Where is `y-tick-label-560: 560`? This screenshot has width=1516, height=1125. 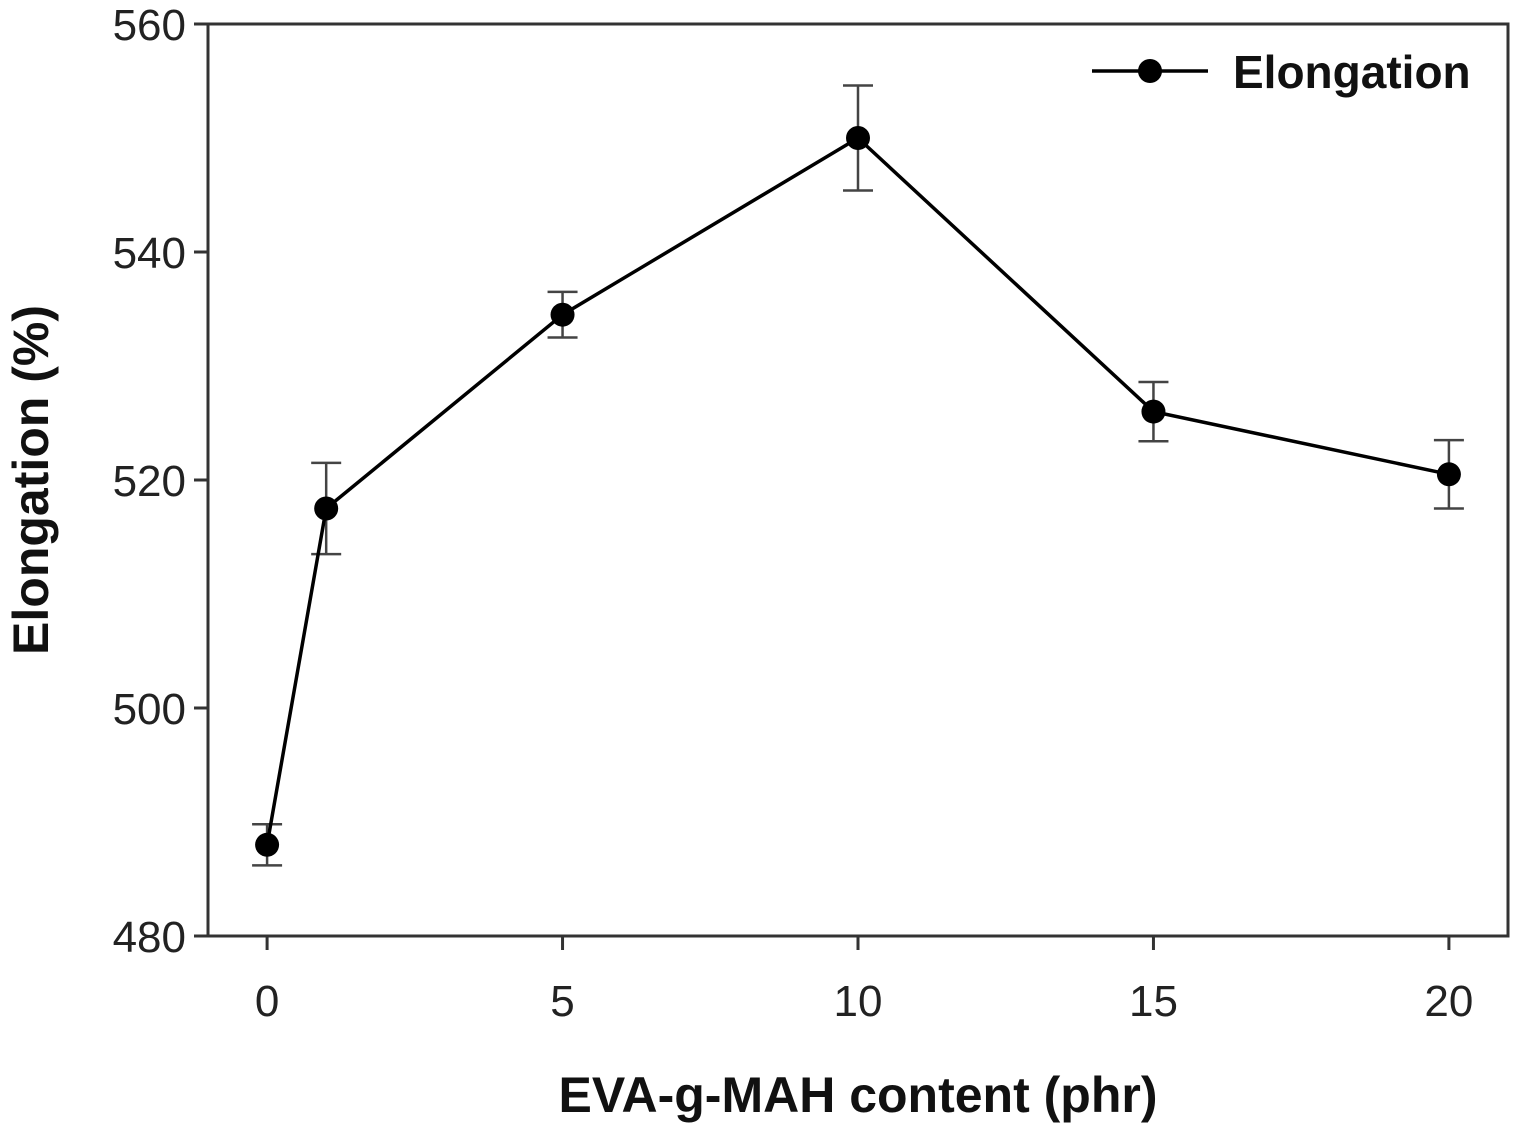
y-tick-label-560: 560 is located at coordinates (149, 25).